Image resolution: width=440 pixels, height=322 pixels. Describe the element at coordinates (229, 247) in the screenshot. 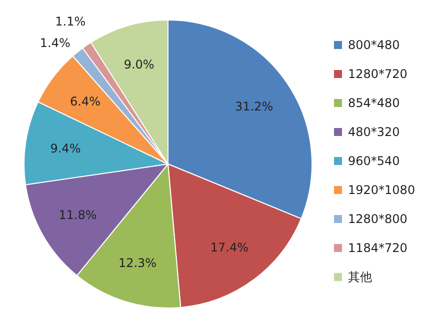

I see `data-label: 17.4%` at that location.